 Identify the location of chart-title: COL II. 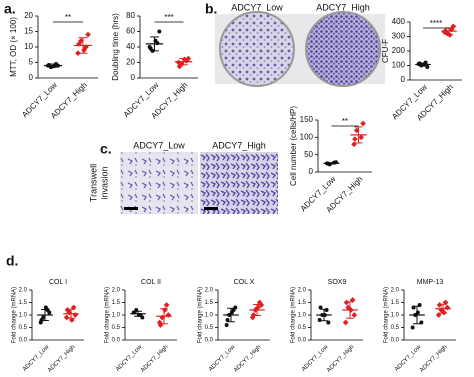
(151, 282).